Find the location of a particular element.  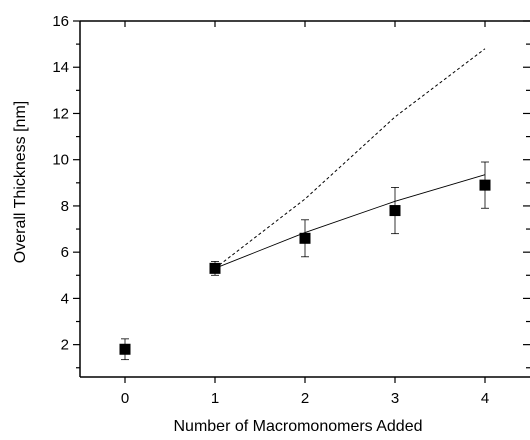

x-tick-label: 1 is located at coordinates (215, 398).